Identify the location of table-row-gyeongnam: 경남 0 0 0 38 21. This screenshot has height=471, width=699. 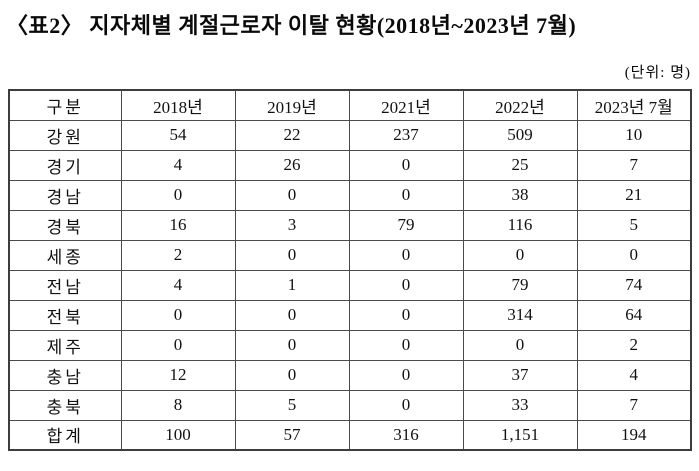
(350, 195).